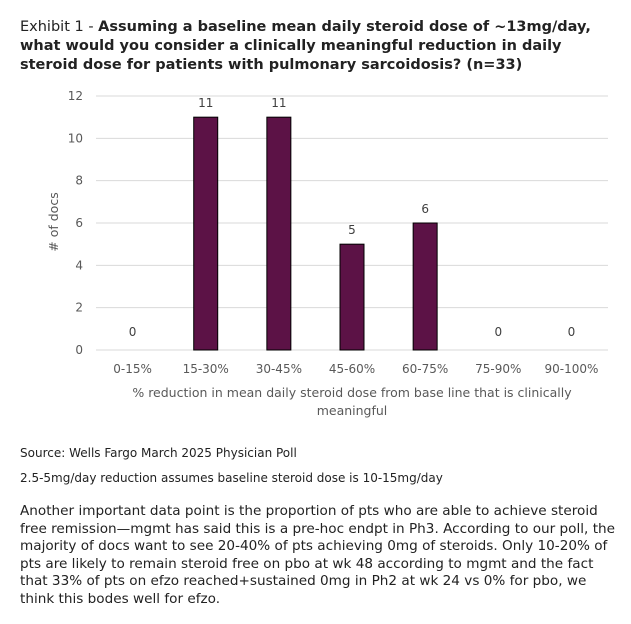  I want to click on x-tick-label: 75-90%, so click(498, 369).